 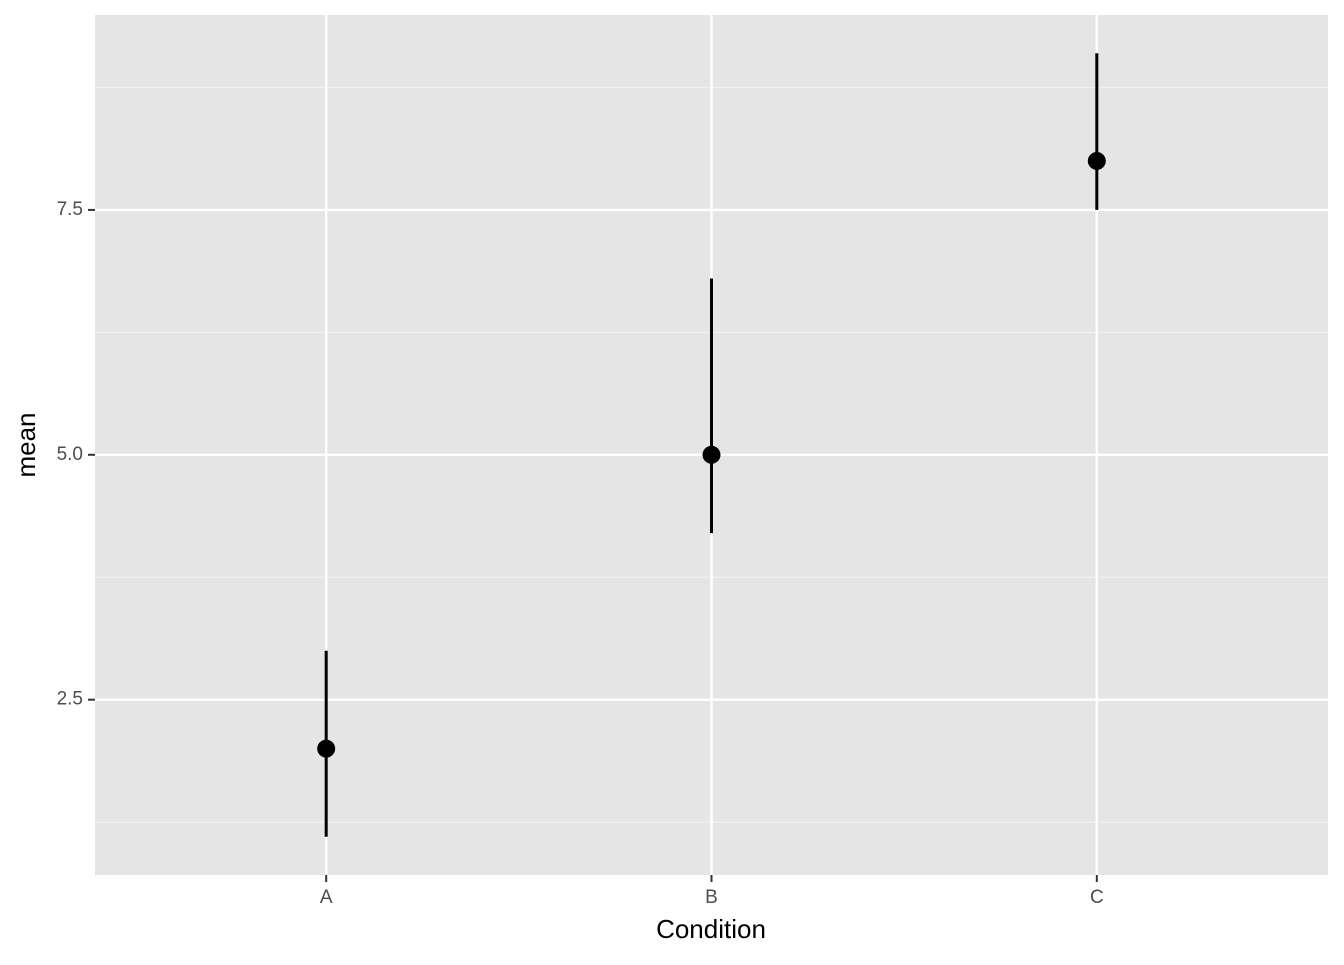 I want to click on x-tick-label: A, so click(x=326, y=897).